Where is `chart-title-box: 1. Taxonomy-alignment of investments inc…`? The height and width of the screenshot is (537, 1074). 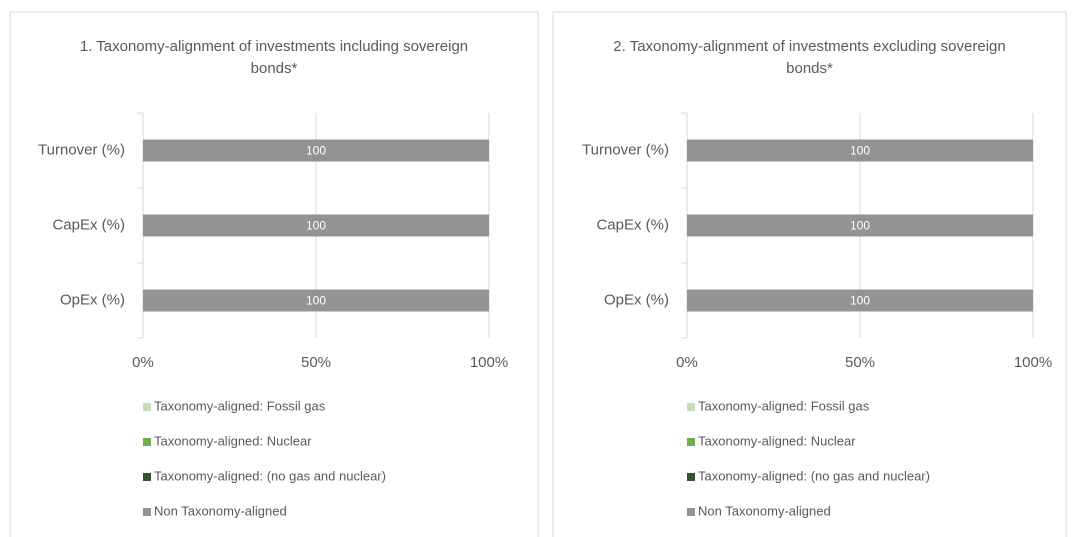 chart-title-box: 1. Taxonomy-alignment of investments inc… is located at coordinates (274, 57).